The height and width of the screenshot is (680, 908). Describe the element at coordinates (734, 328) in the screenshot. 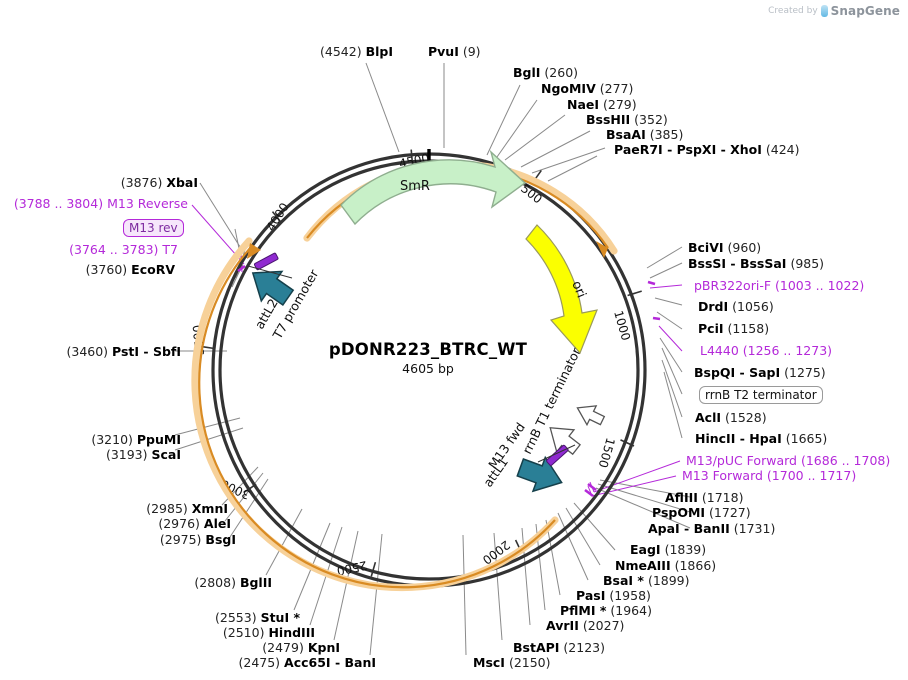

I see `site-label-pcii: PciI (1158)` at that location.